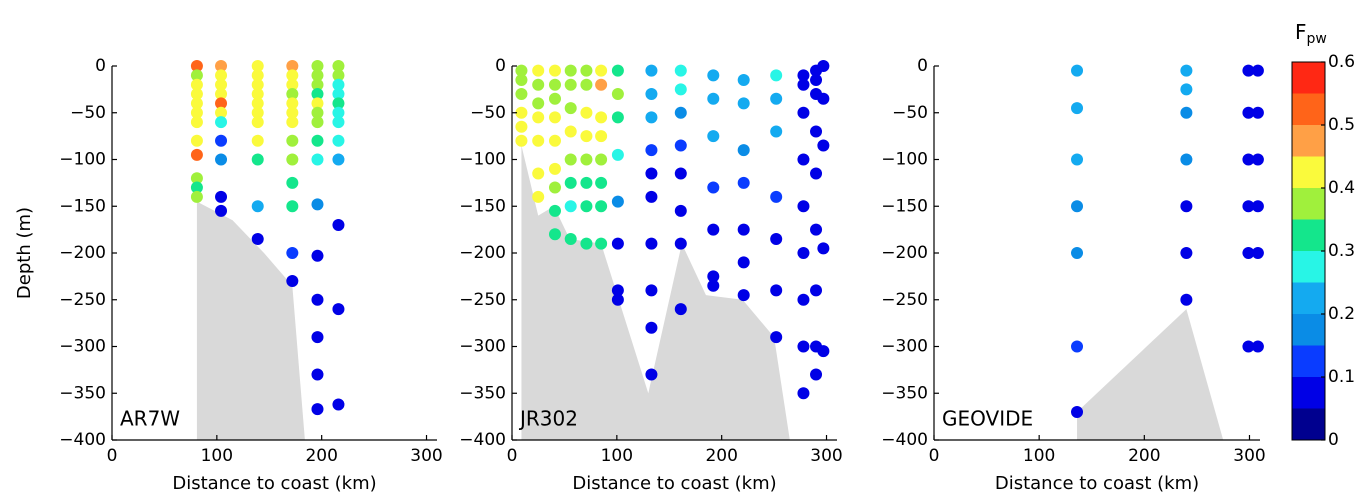 This screenshot has height=500, width=1360. I want to click on y-tick-label: −150, so click(904, 206).